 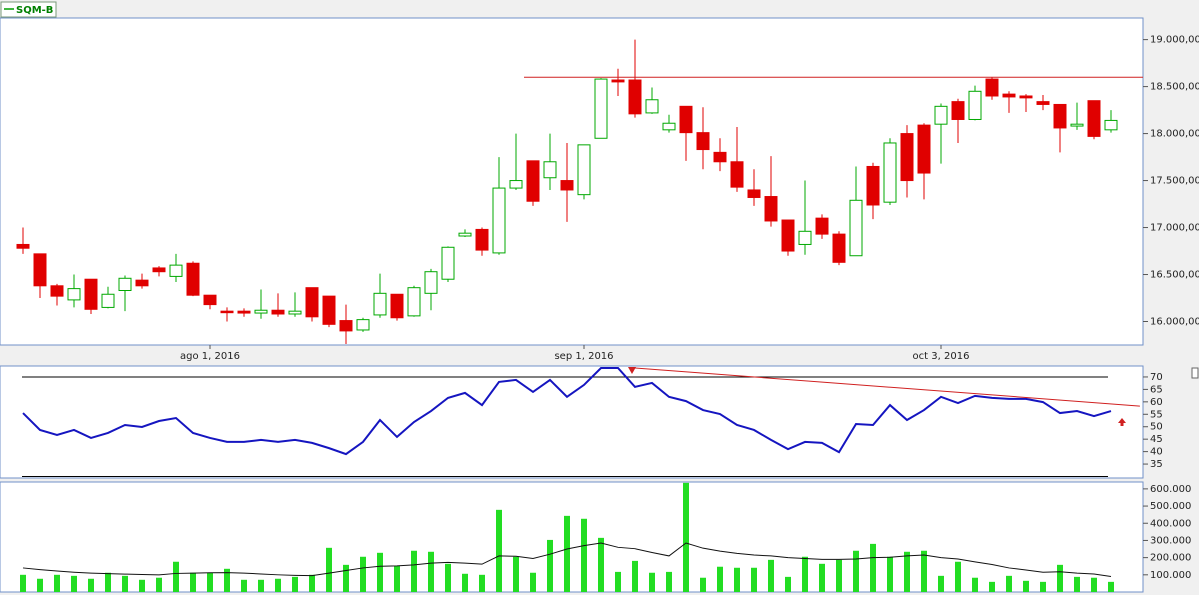 What do you see at coordinates (34, 10) in the screenshot?
I see `chart-title: SQM-B` at bounding box center [34, 10].